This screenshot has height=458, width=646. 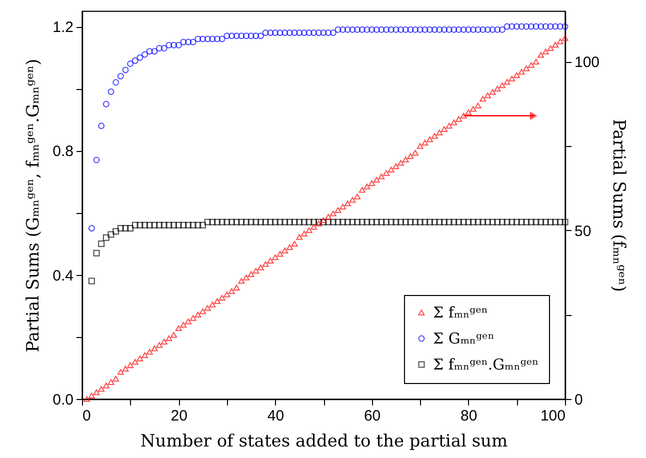 What do you see at coordinates (63, 400) in the screenshot?
I see `y-tick-label: 0.0` at bounding box center [63, 400].